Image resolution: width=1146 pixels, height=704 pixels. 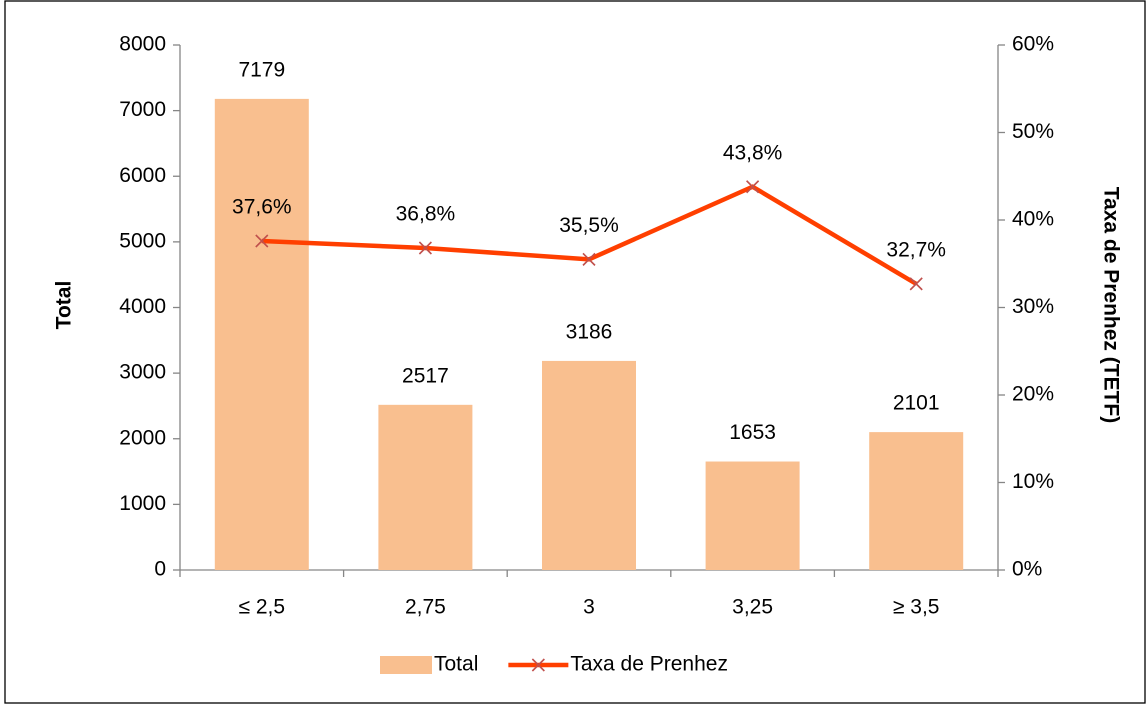 What do you see at coordinates (64, 305) in the screenshot?
I see `y-axis-title: Total` at bounding box center [64, 305].